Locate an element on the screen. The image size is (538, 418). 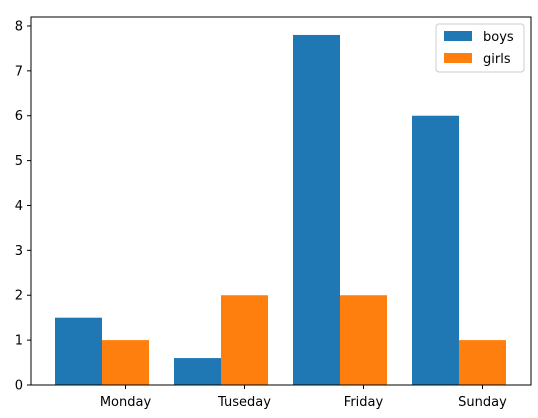
y-tick-label: 0 is located at coordinates (19, 386).